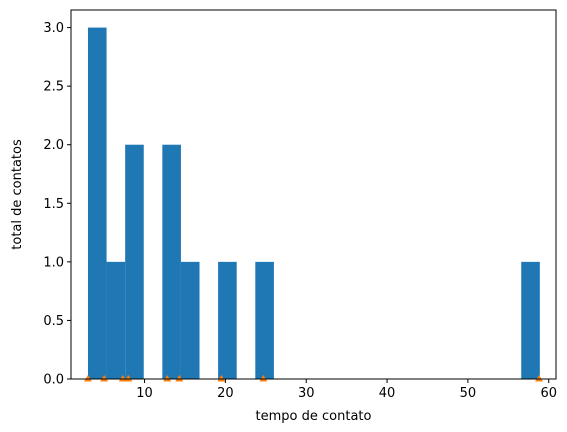  I want to click on x-tick-label: 20, so click(225, 393).